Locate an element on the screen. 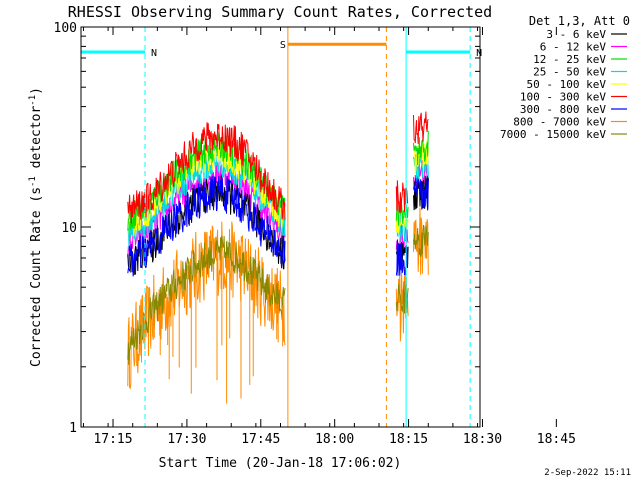 This screenshot has width=640, height=480. footer-date: 2-Sep-2022 15:11 is located at coordinates (587, 473).